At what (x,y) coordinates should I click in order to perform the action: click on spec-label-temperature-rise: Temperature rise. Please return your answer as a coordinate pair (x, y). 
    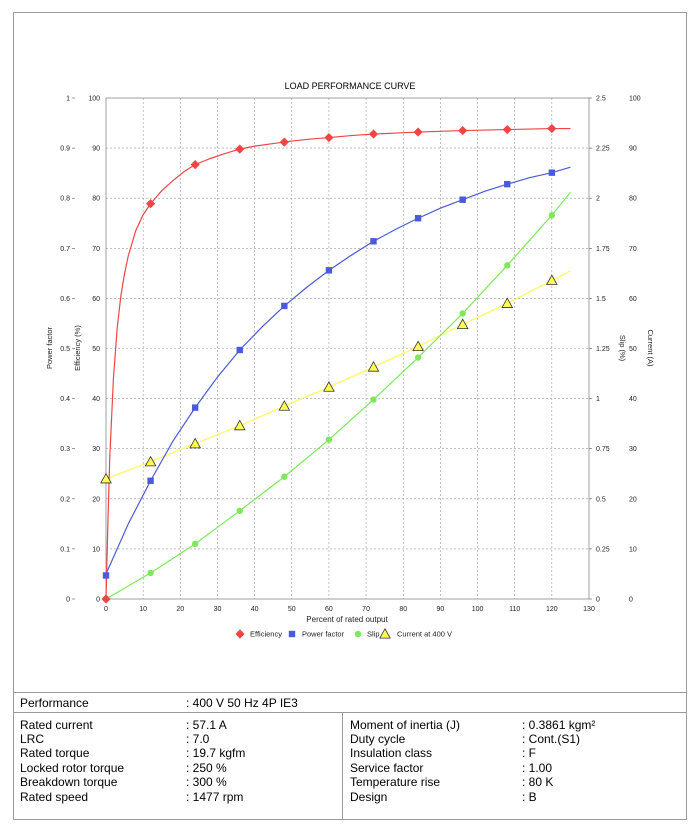
    Looking at the image, I should click on (395, 782).